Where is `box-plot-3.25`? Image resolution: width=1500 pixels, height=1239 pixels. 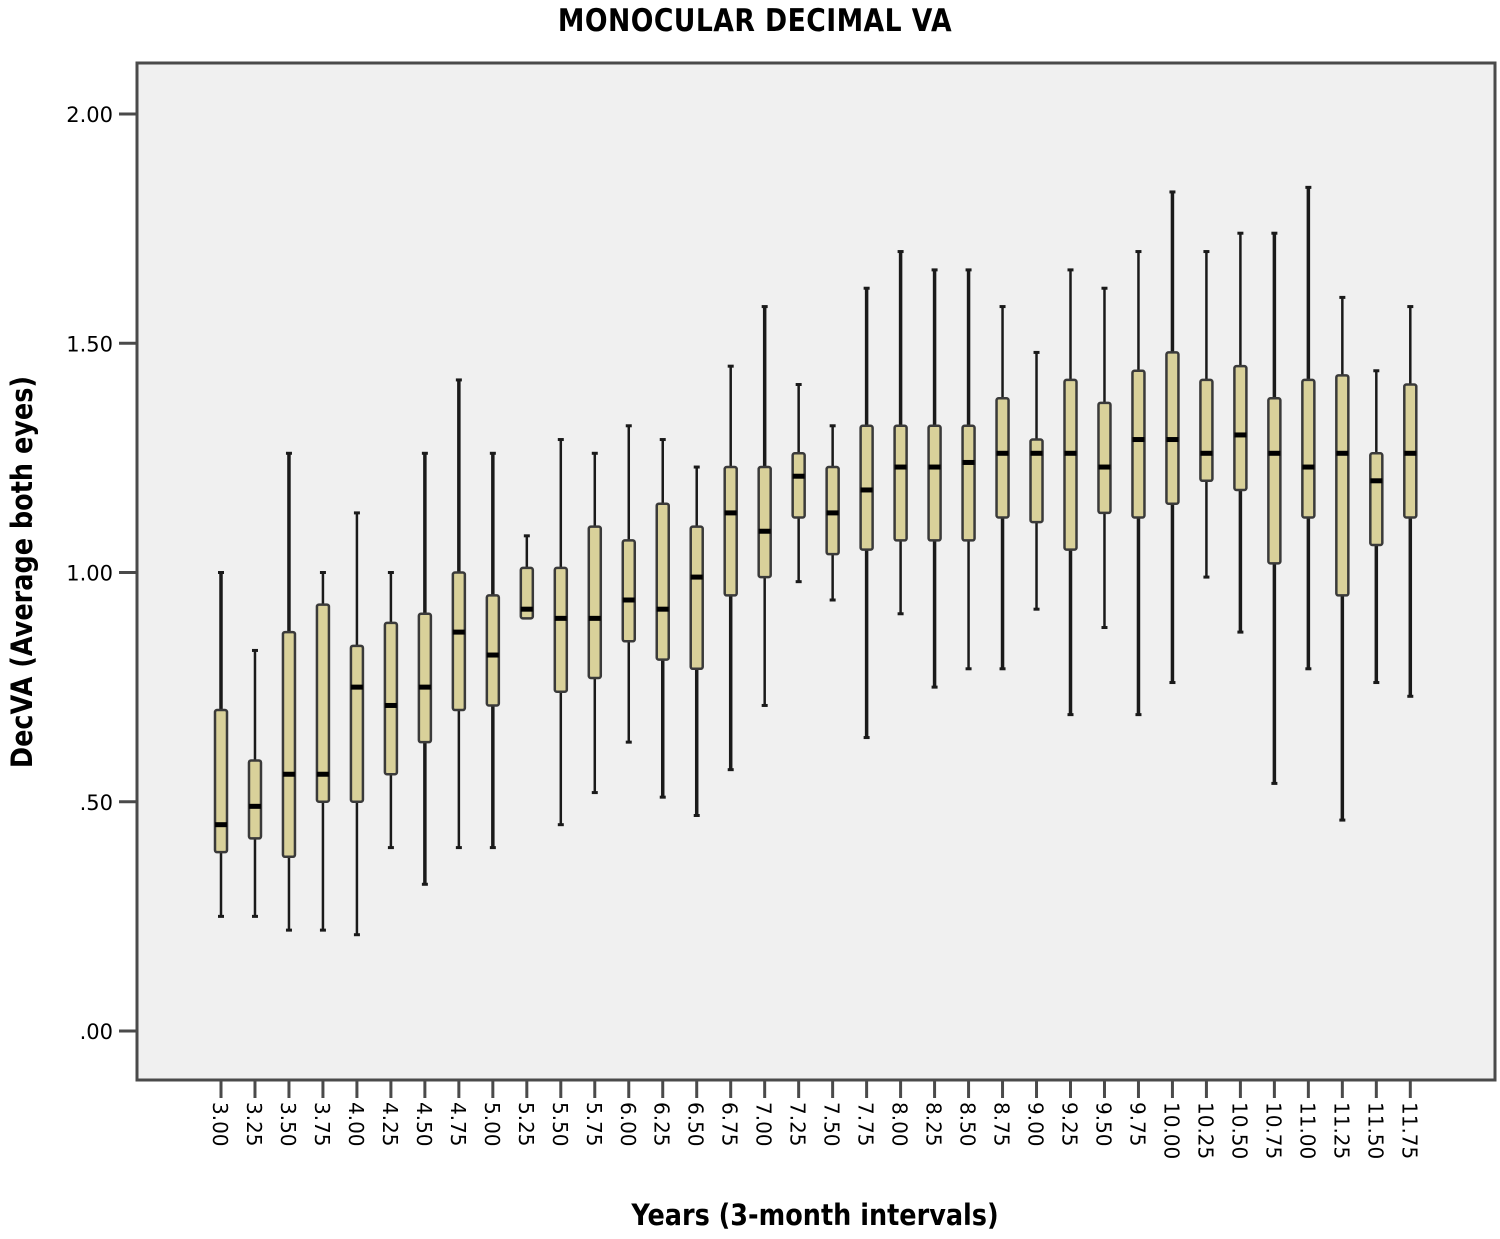 box-plot-3.25 is located at coordinates (255, 783).